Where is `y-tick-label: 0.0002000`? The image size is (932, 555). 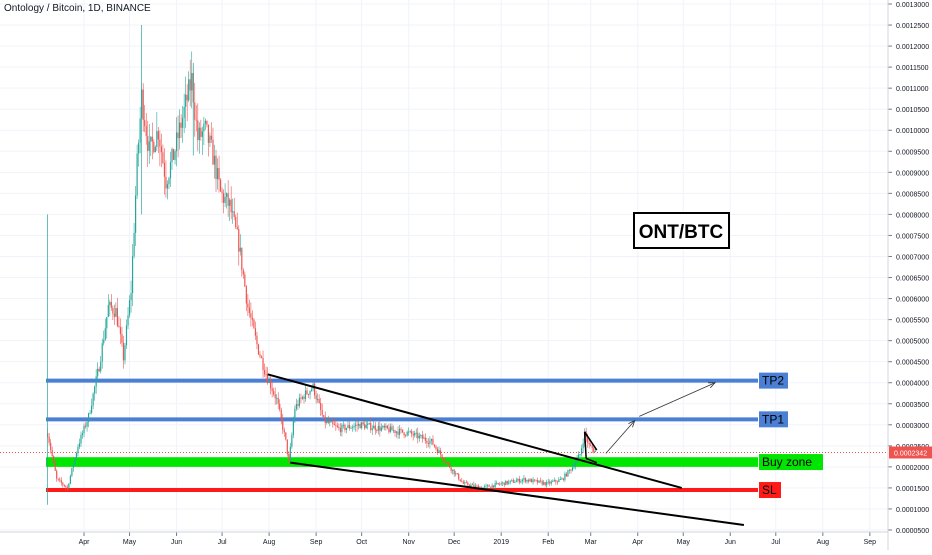
y-tick-label: 0.0002000 is located at coordinates (912, 468).